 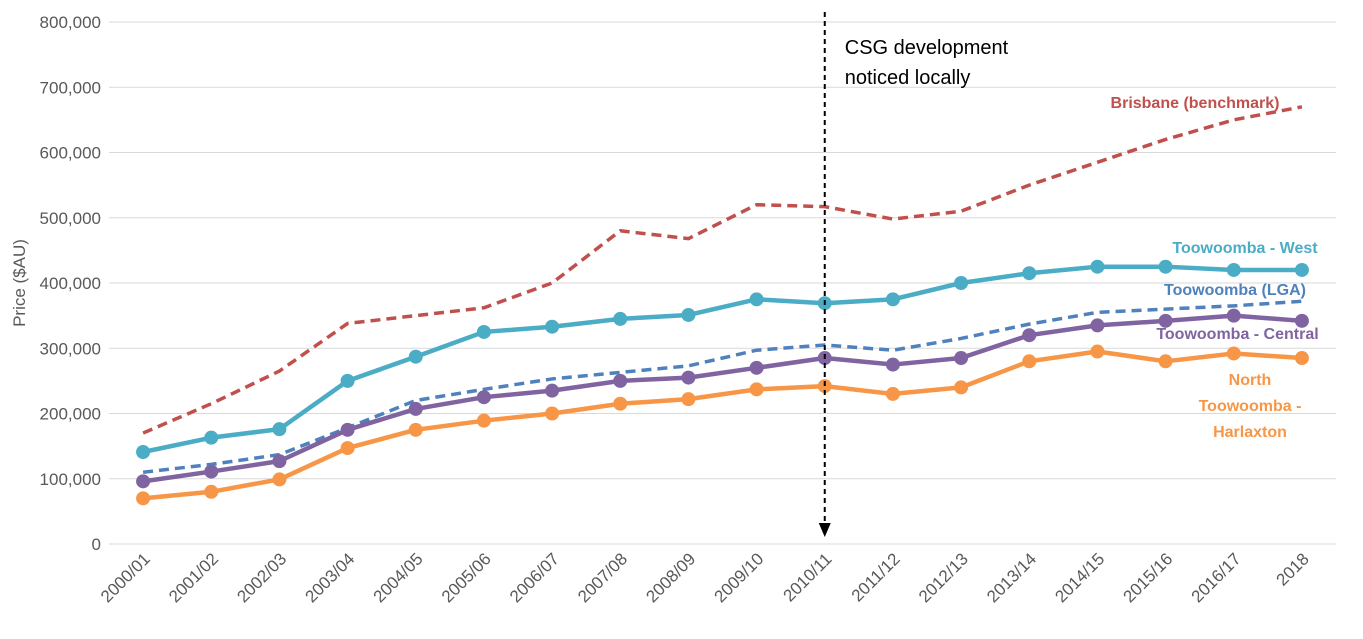 What do you see at coordinates (70, 22) in the screenshot?
I see `y-tick-label: 800,000` at bounding box center [70, 22].